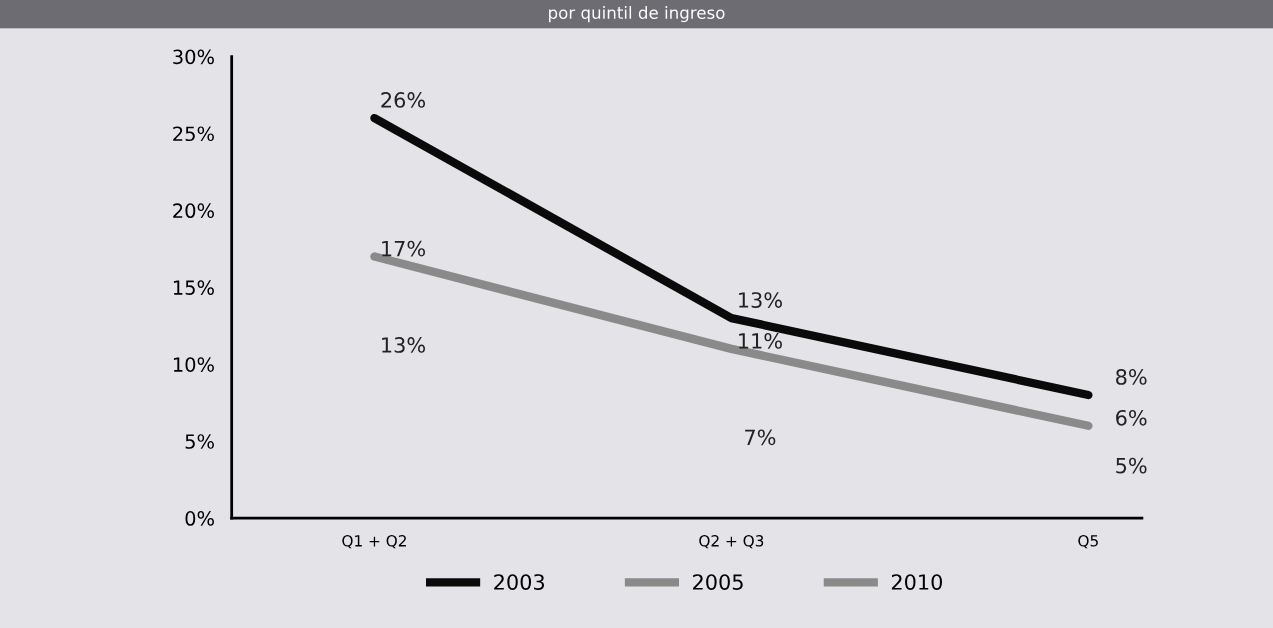 The height and width of the screenshot is (628, 1273). I want to click on annotation: 5%, so click(1131, 465).